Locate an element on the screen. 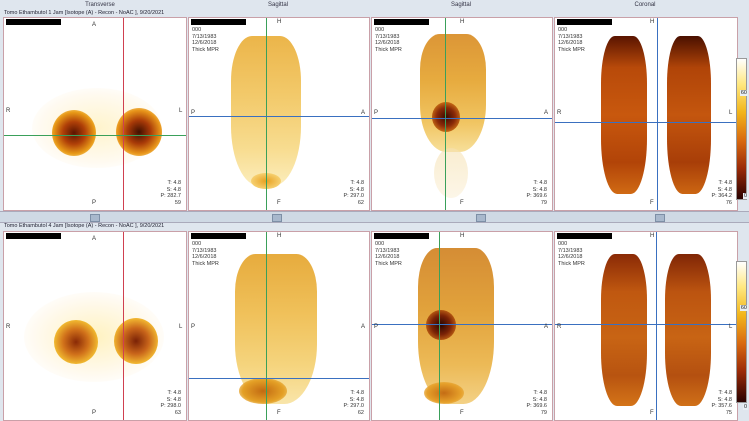 The width and height of the screenshot is (749, 421). slice-parameters: T: 4.8 S: 4.8 P: 357.6 75 is located at coordinates (722, 403).